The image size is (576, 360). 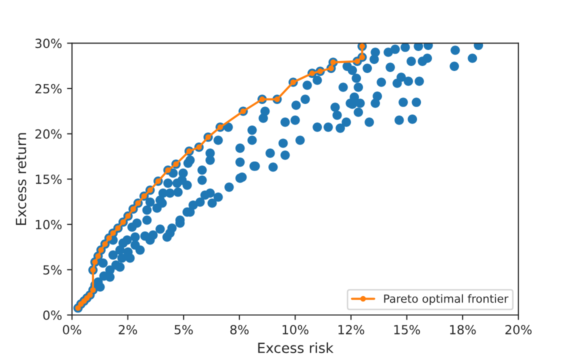 I want to click on y-tick-label: 30%, so click(x=48, y=43).